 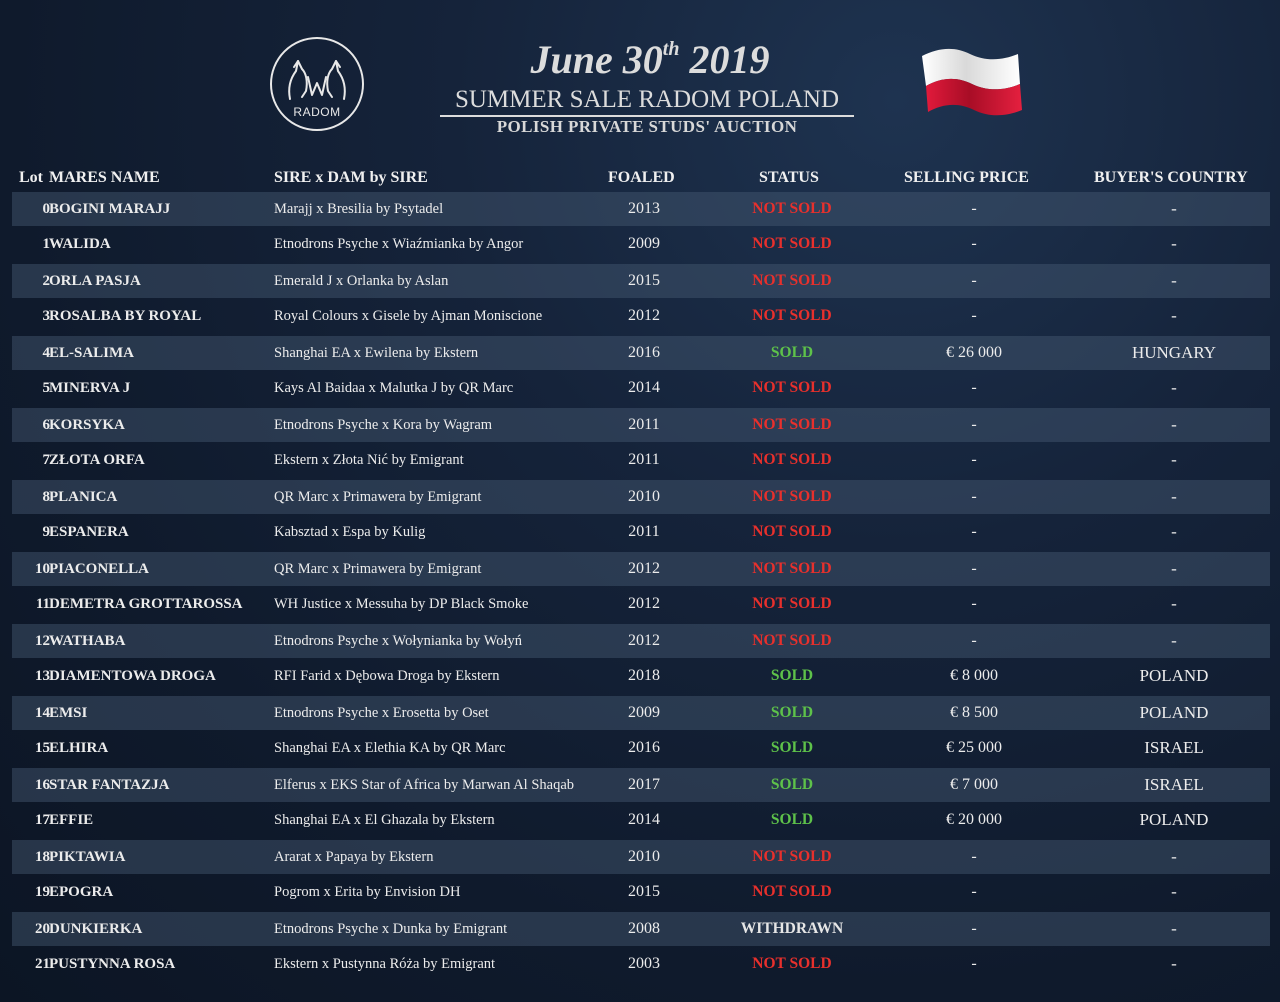 What do you see at coordinates (42, 964) in the screenshot?
I see `lot-number: 21` at bounding box center [42, 964].